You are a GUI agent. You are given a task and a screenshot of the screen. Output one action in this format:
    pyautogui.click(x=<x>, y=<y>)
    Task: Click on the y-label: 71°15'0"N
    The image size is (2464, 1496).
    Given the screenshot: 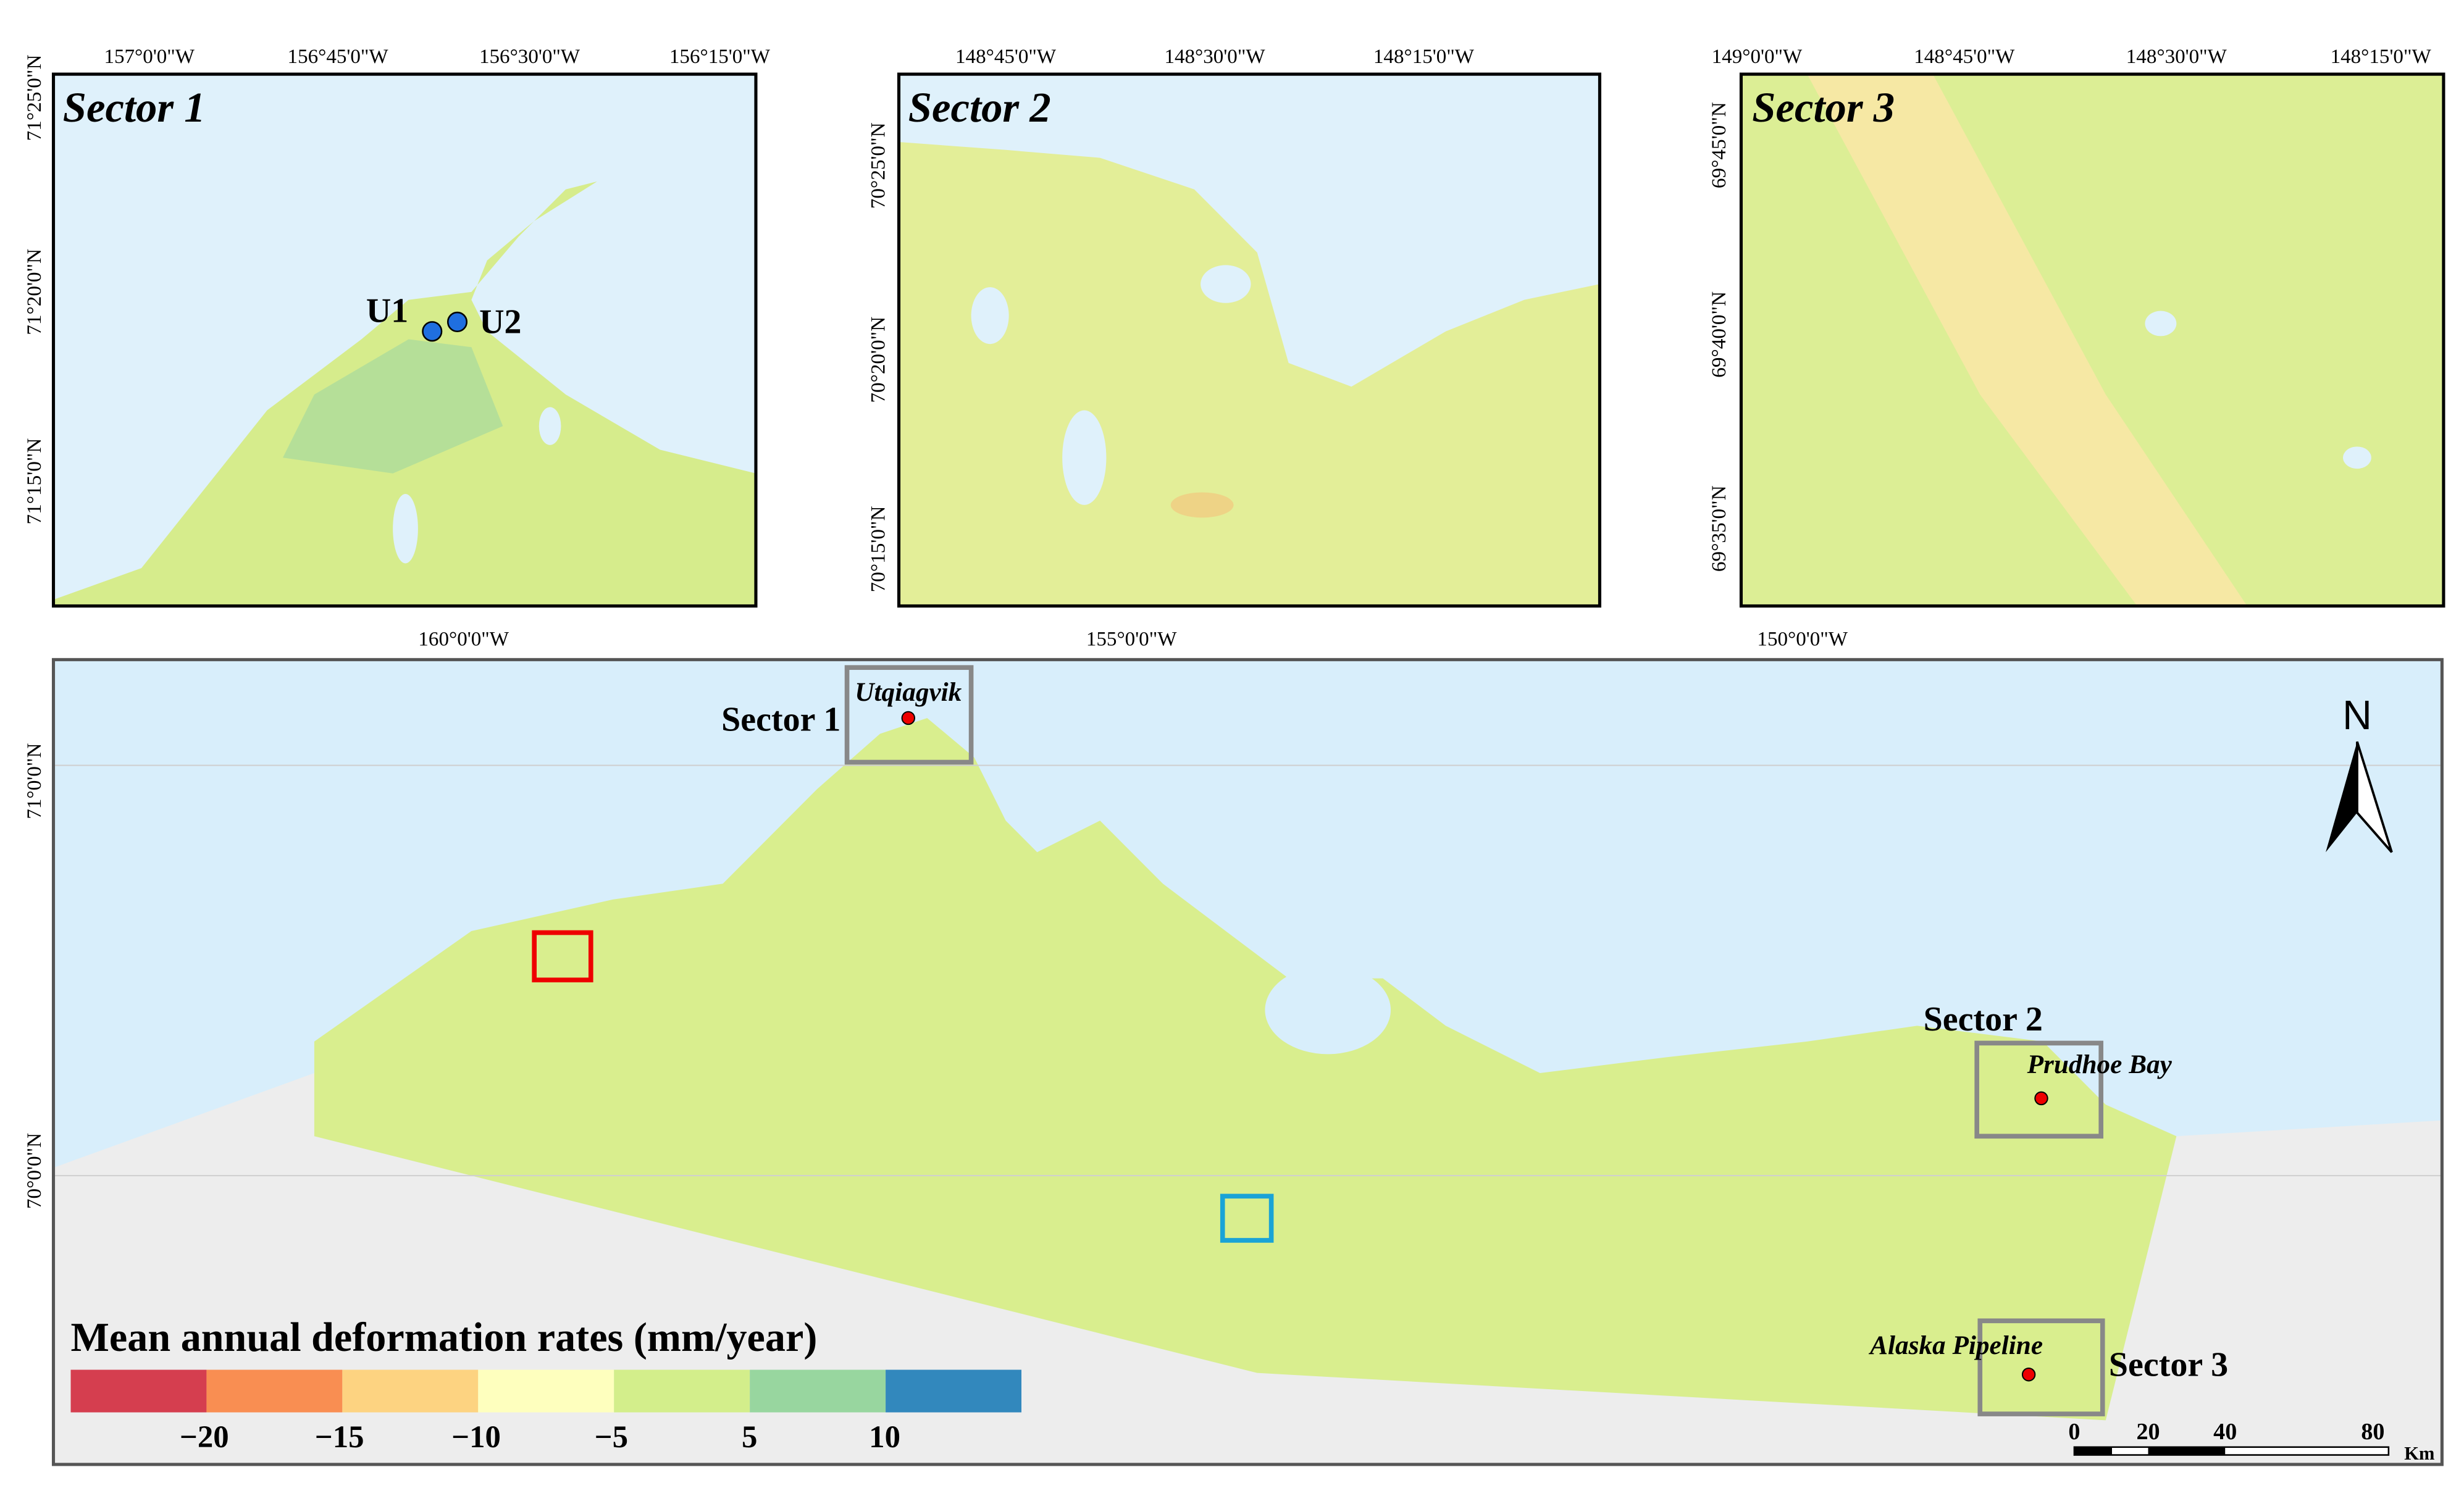 What is the action you would take?
    pyautogui.click(x=34, y=481)
    